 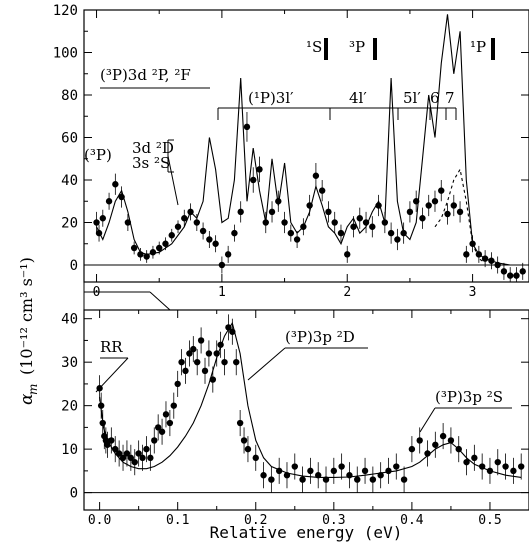 I want to click on y-tick-label: 20, so click(x=69, y=407).